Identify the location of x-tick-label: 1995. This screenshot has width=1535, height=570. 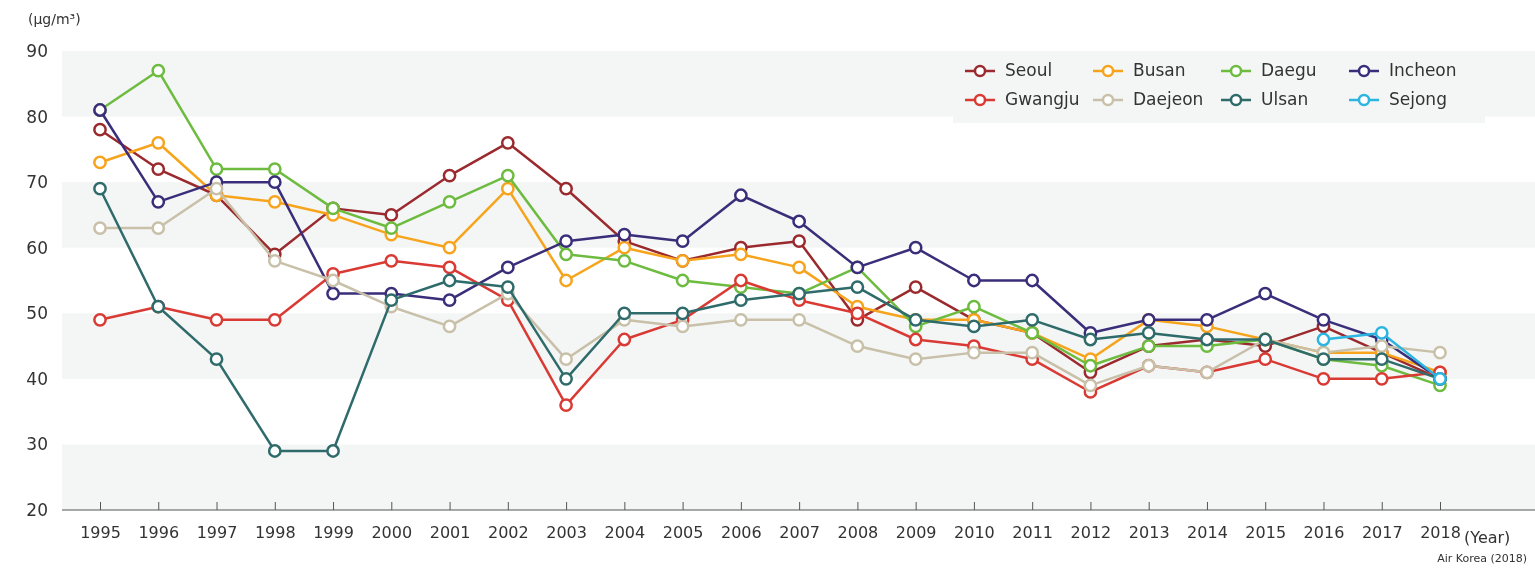
(100, 532).